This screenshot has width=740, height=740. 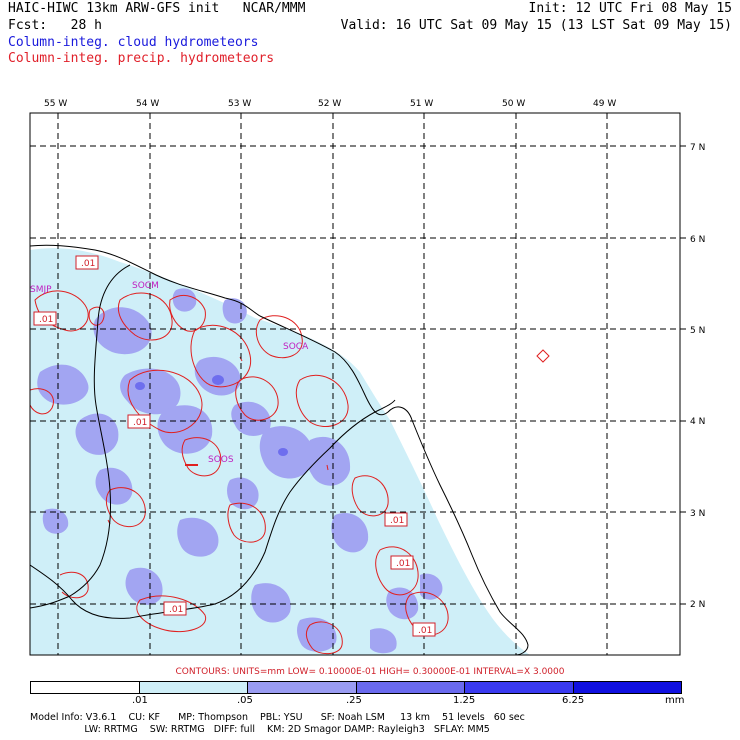 I want to click on station-socm: SOCM, so click(x=145, y=286).